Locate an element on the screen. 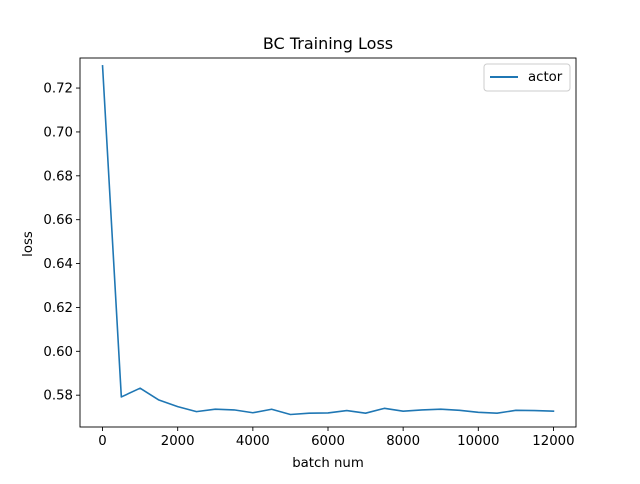 The width and height of the screenshot is (640, 484). x-tick-label: 6000 is located at coordinates (328, 441).